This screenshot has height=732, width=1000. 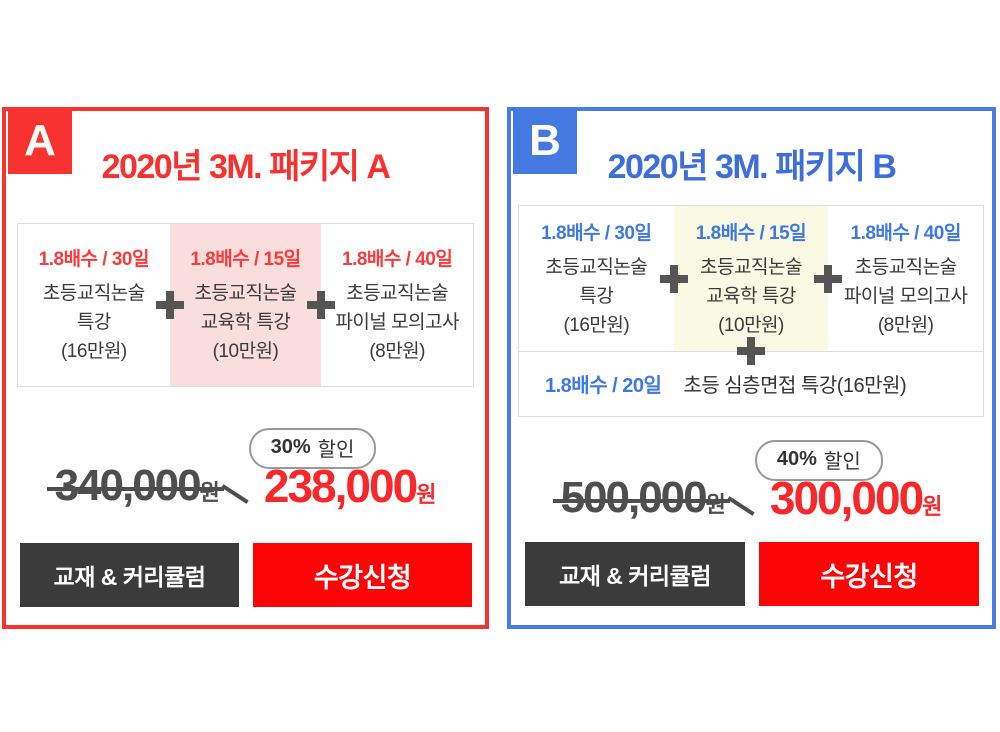 I want to click on discount-percent: 30%, so click(x=290, y=447).